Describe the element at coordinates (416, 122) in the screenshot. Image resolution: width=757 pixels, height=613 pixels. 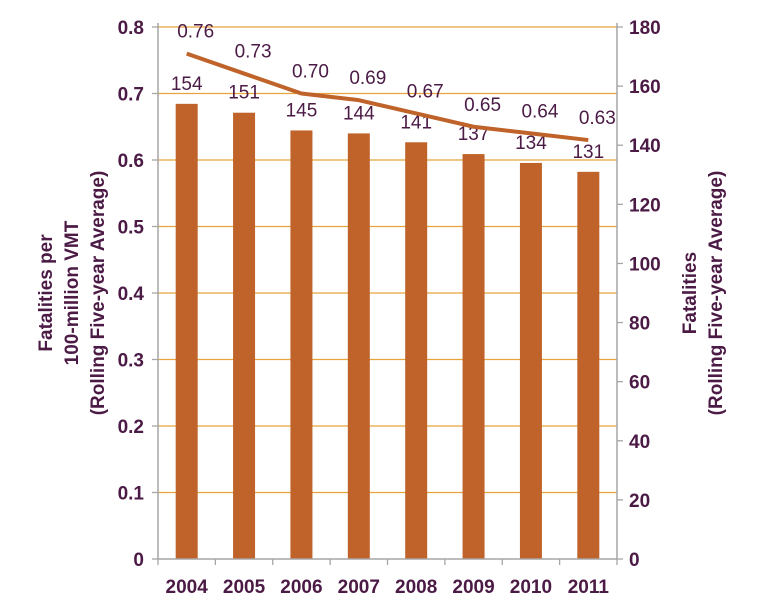
I see `bar-data-label: 141` at that location.